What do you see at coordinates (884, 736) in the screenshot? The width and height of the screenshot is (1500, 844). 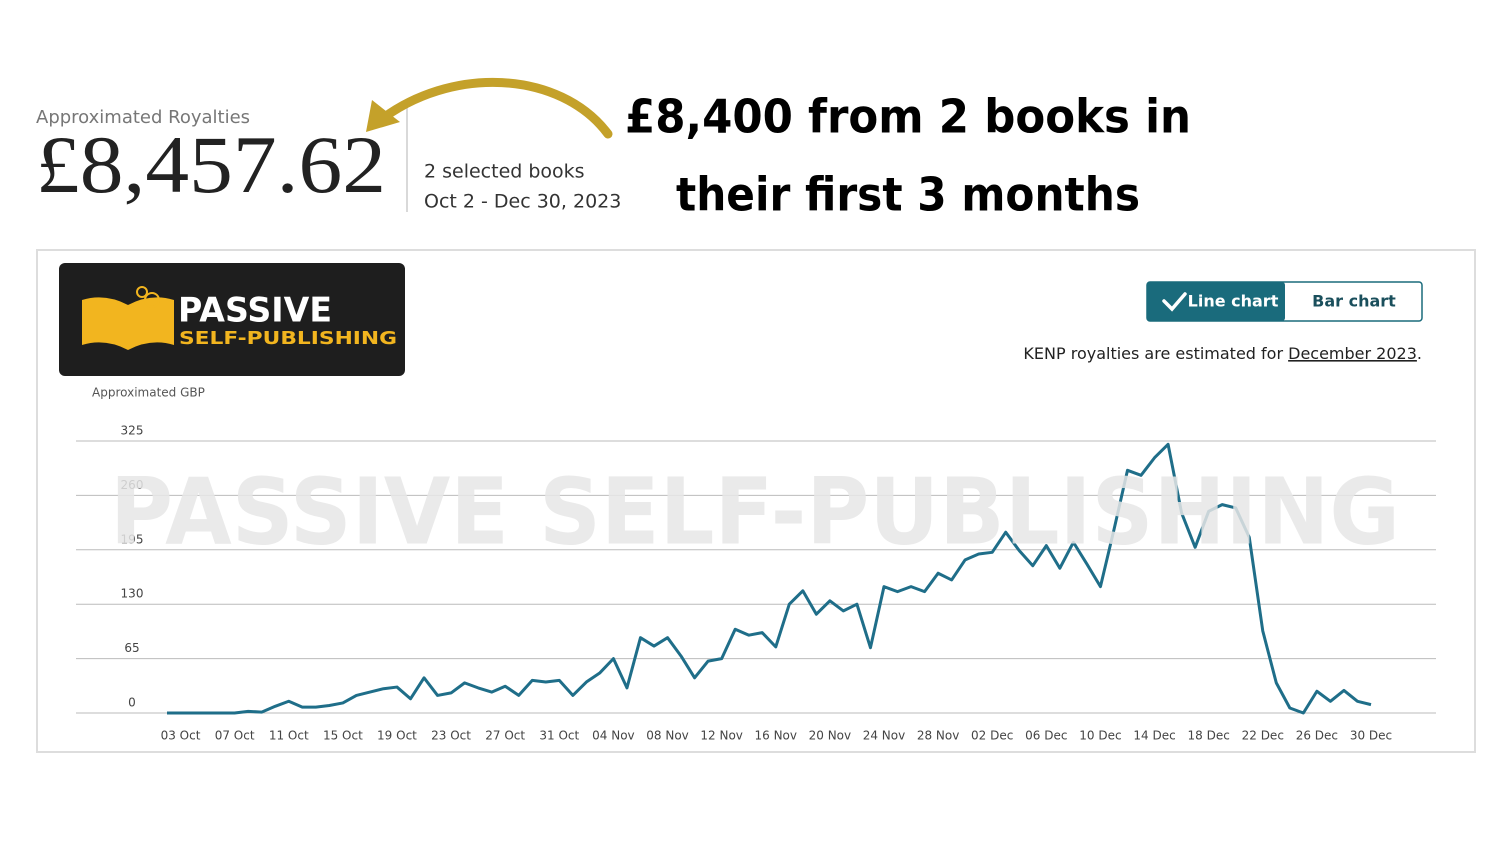 I see `x-tick-label: 24 Nov` at bounding box center [884, 736].